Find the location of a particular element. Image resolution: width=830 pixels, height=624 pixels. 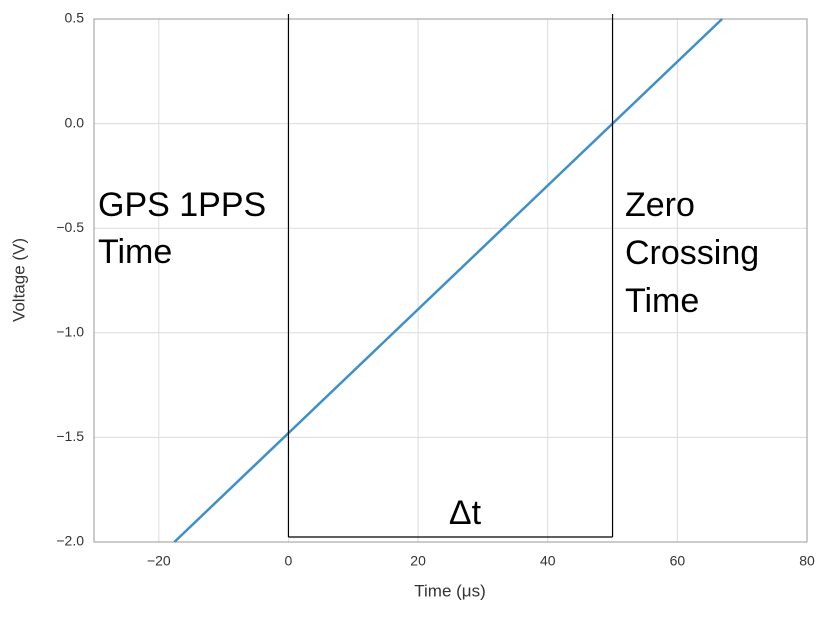

annotation-line: GPS 1PPS is located at coordinates (182, 205).